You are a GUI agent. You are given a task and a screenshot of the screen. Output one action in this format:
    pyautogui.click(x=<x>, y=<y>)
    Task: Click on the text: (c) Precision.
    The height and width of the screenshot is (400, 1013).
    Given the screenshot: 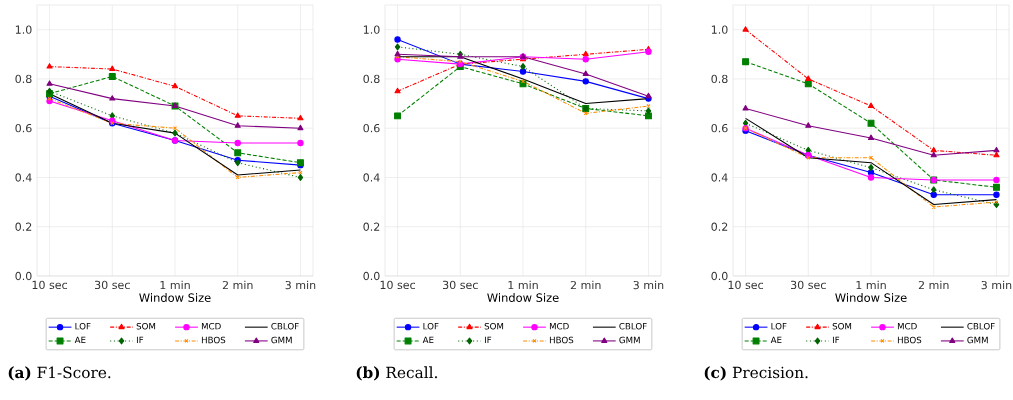 What is the action you would take?
    pyautogui.click(x=756, y=373)
    